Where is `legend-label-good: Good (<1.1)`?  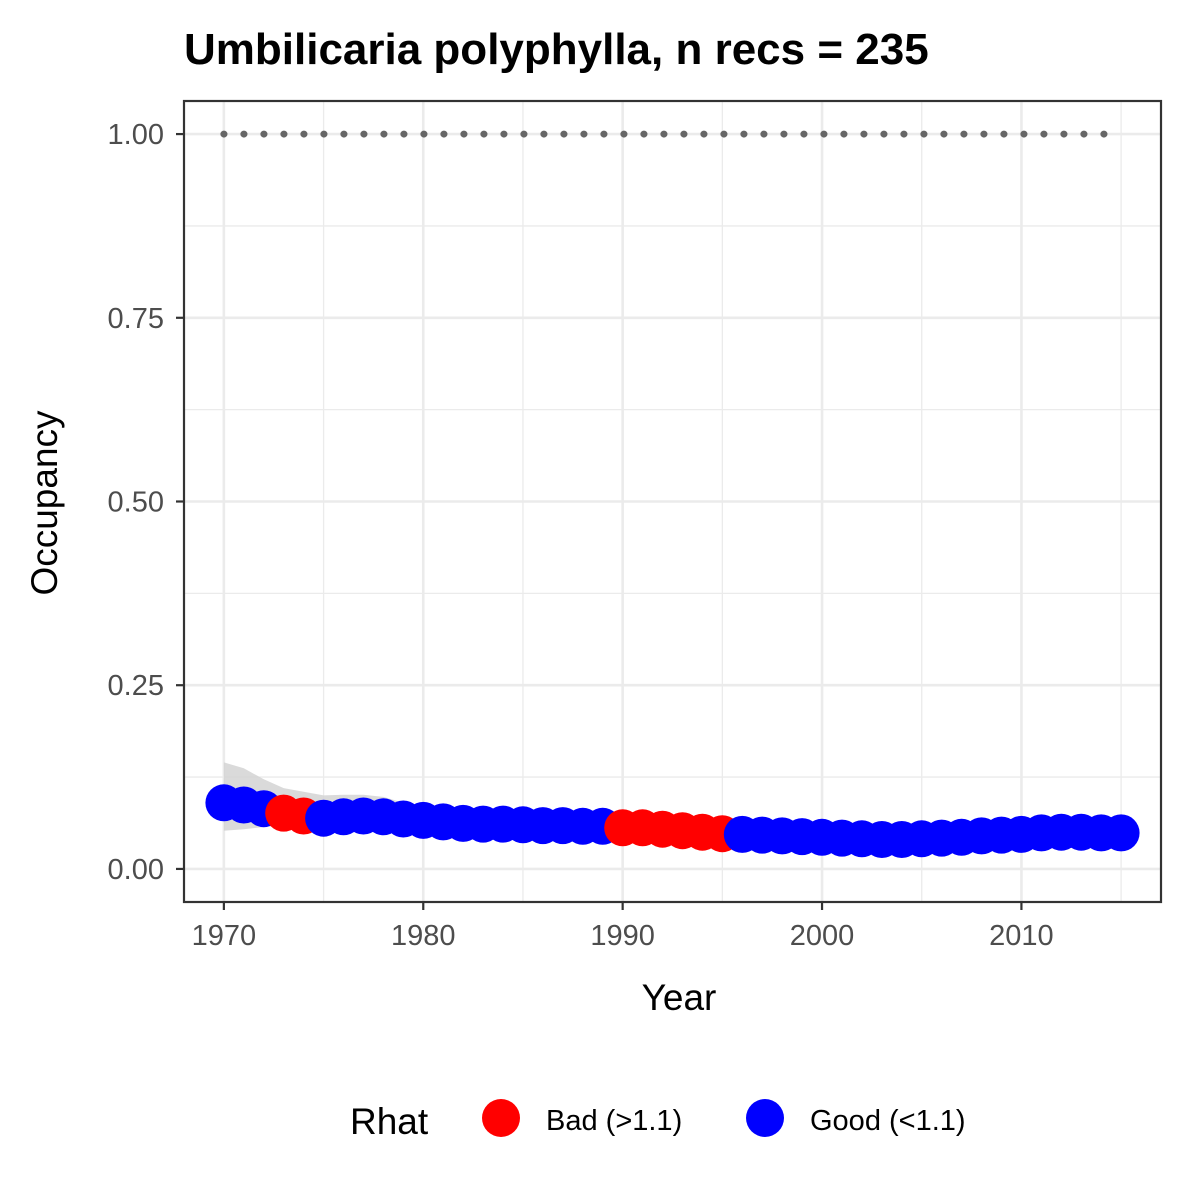 legend-label-good: Good (<1.1) is located at coordinates (888, 1121).